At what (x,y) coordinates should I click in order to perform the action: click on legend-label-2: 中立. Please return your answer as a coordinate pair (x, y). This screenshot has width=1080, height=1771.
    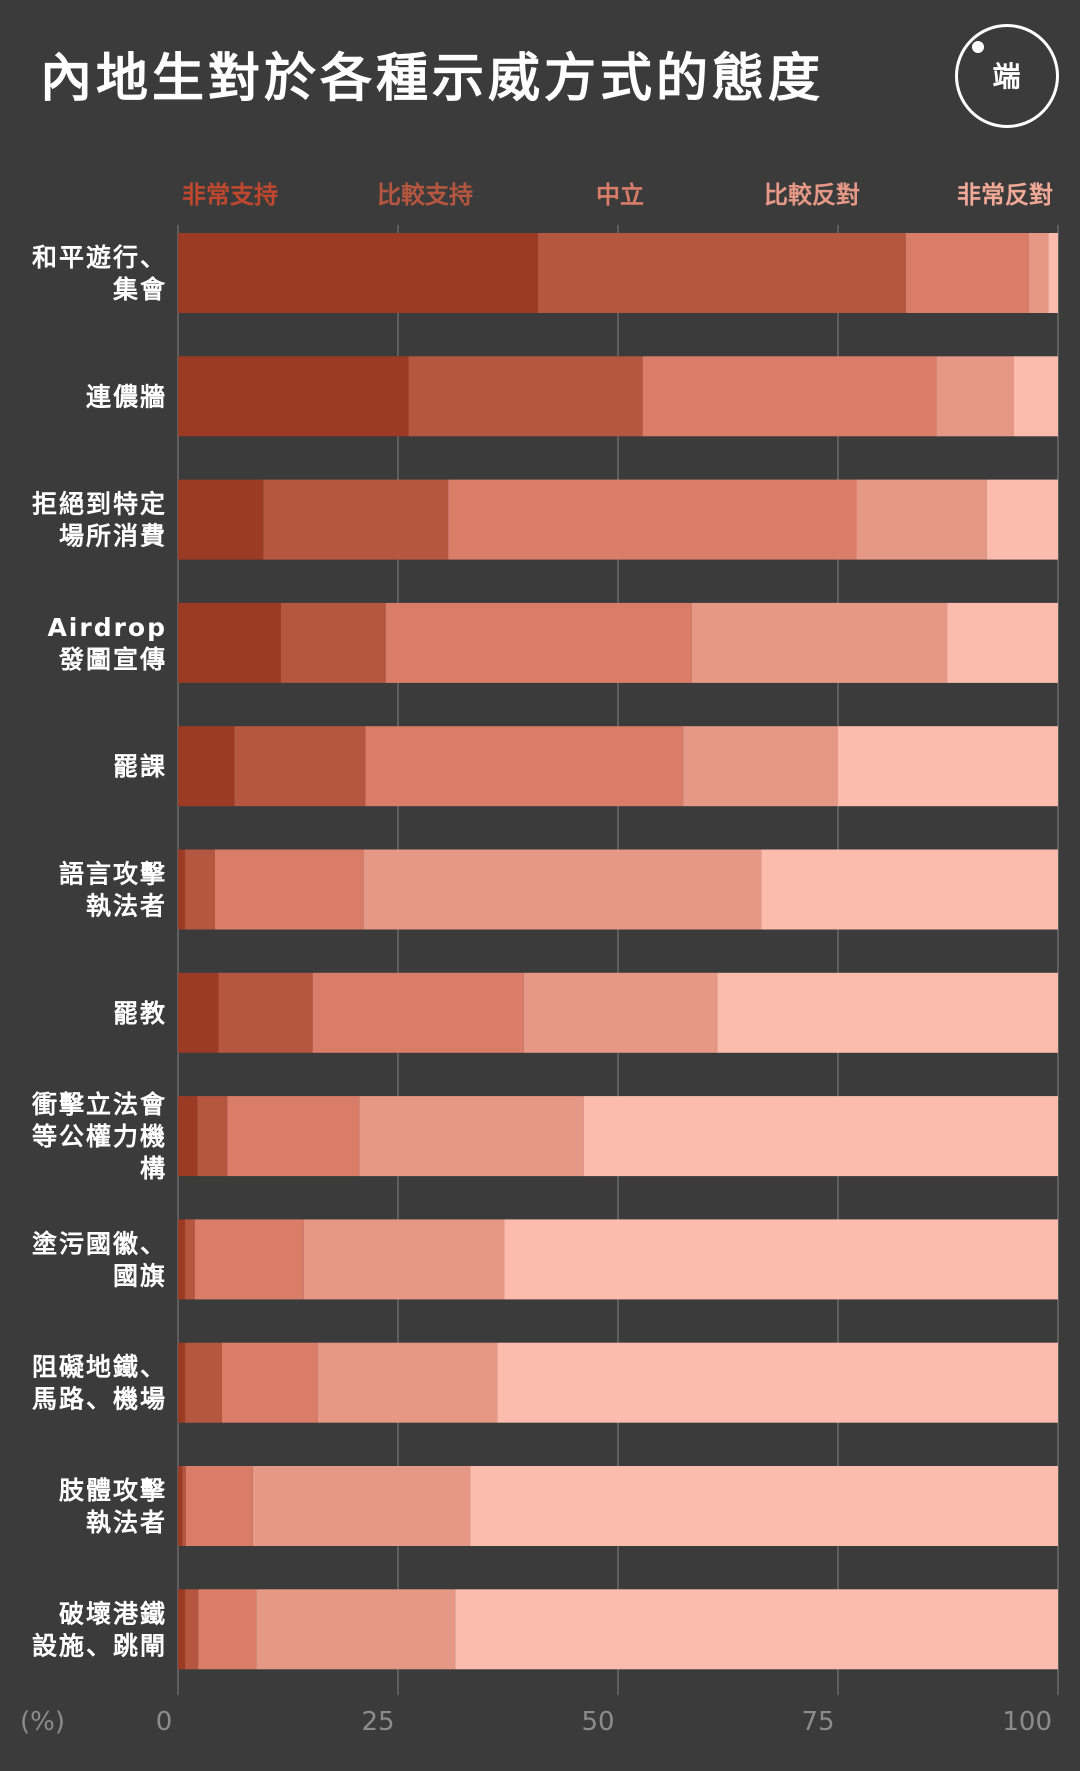
    Looking at the image, I should click on (620, 195).